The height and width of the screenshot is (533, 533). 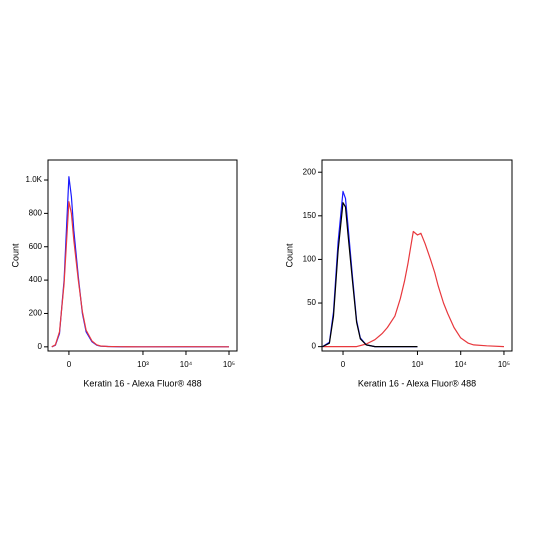 I want to click on y-tick-label: 600, so click(x=36, y=246).